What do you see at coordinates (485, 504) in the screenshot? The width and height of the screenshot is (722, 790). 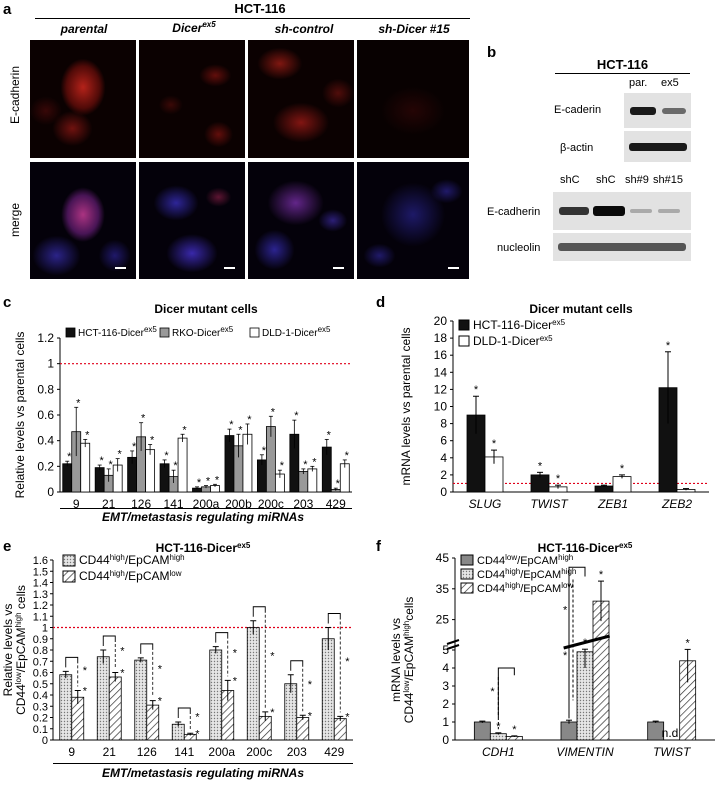 I see `chart-d-xtick-label: SLUG` at bounding box center [485, 504].